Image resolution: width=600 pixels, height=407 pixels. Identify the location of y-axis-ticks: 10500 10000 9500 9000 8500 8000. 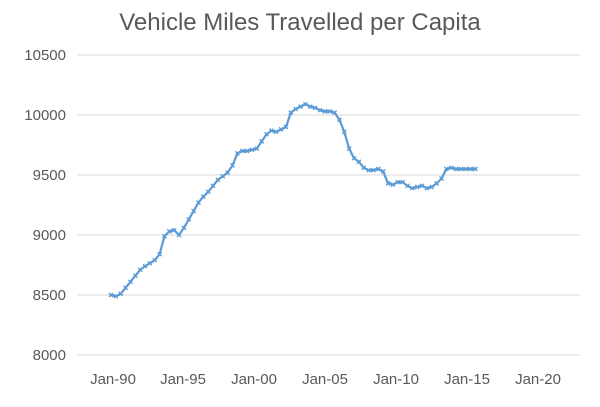
(45, 205).